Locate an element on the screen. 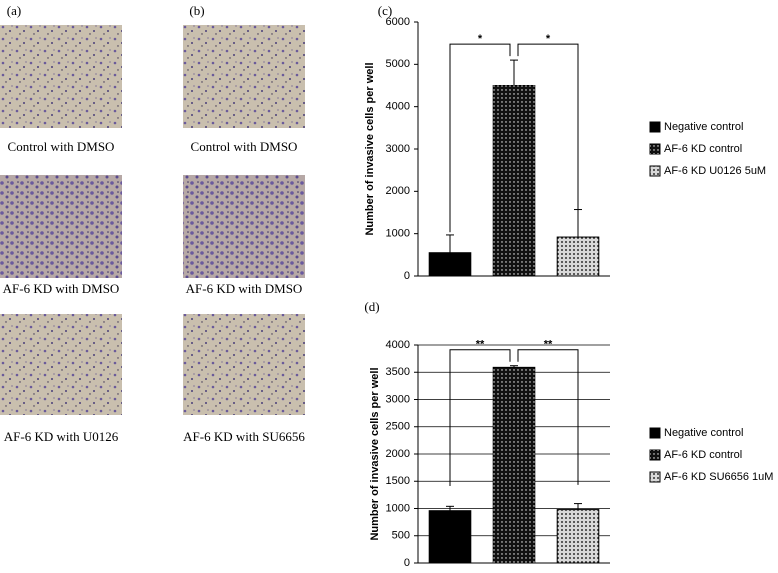  panel-label: (d) is located at coordinates (371, 306).